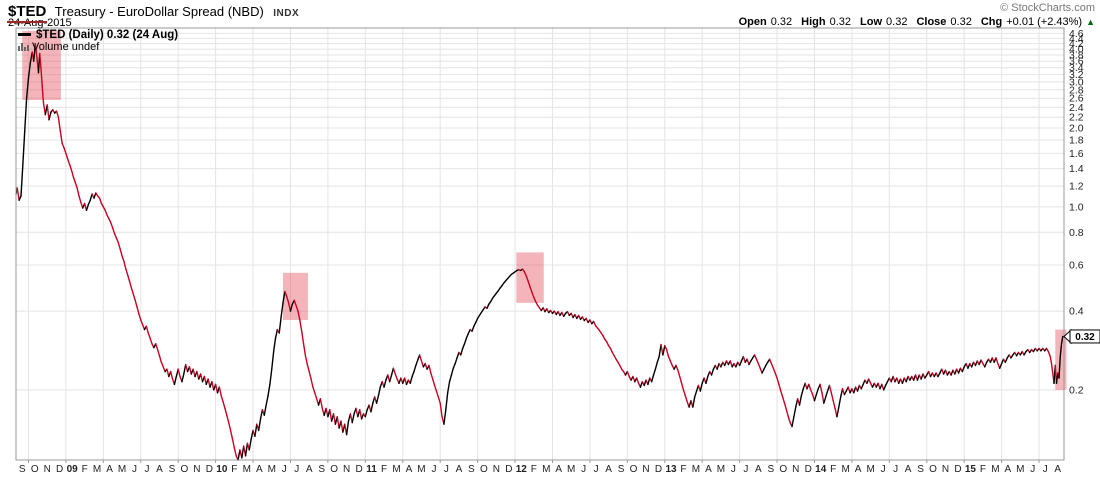 Image resolution: width=1100 pixels, height=482 pixels. What do you see at coordinates (1076, 34) in the screenshot?
I see `y-axis-label: 4.6` at bounding box center [1076, 34].